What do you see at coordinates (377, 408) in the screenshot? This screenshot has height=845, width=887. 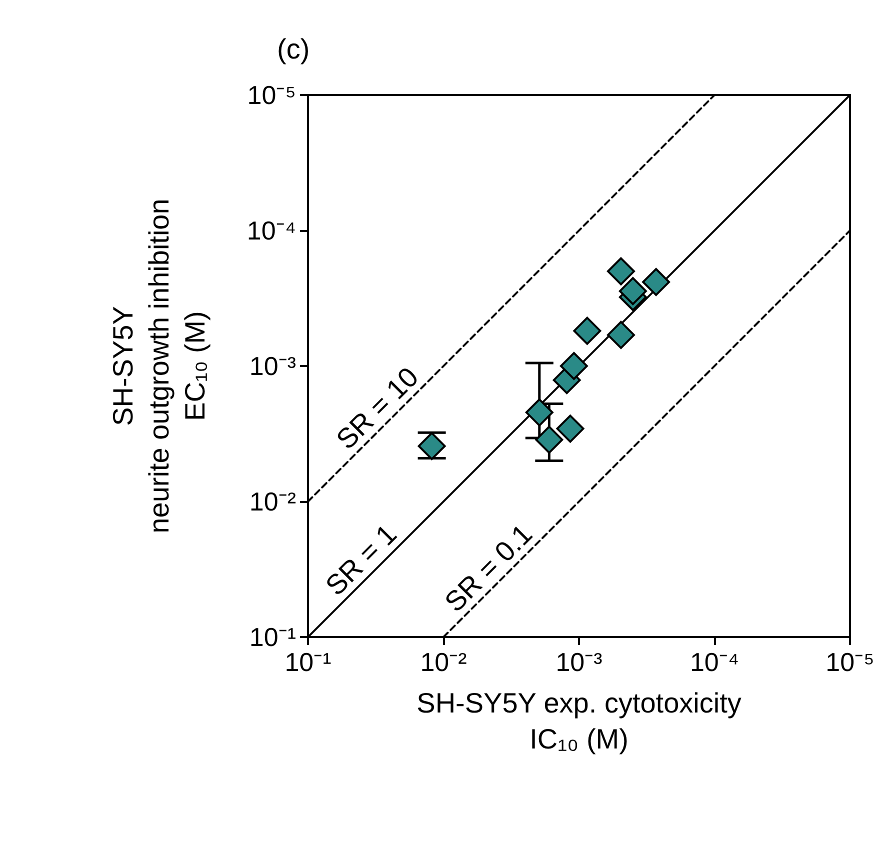 I see `text: SR = 10` at bounding box center [377, 408].